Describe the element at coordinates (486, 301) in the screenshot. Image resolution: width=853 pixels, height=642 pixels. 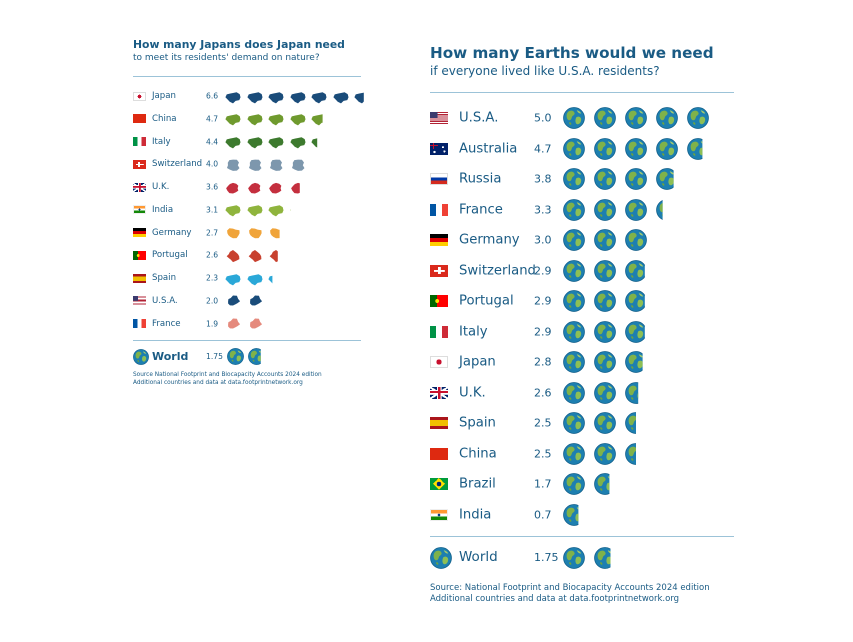
I see `country-label: Portugal` at that location.